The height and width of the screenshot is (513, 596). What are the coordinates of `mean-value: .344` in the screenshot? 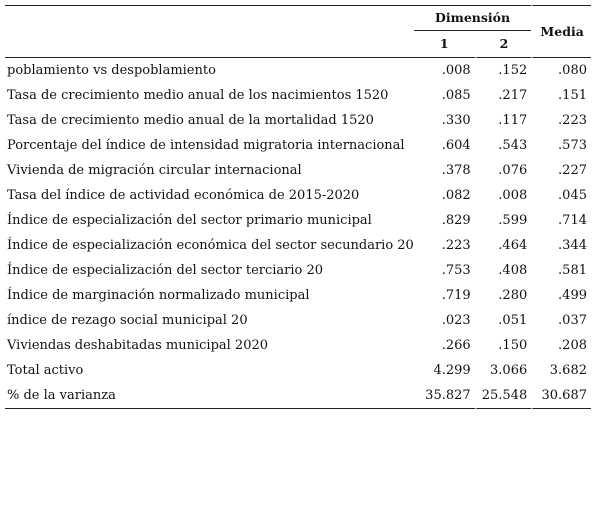 It's located at (561, 245).